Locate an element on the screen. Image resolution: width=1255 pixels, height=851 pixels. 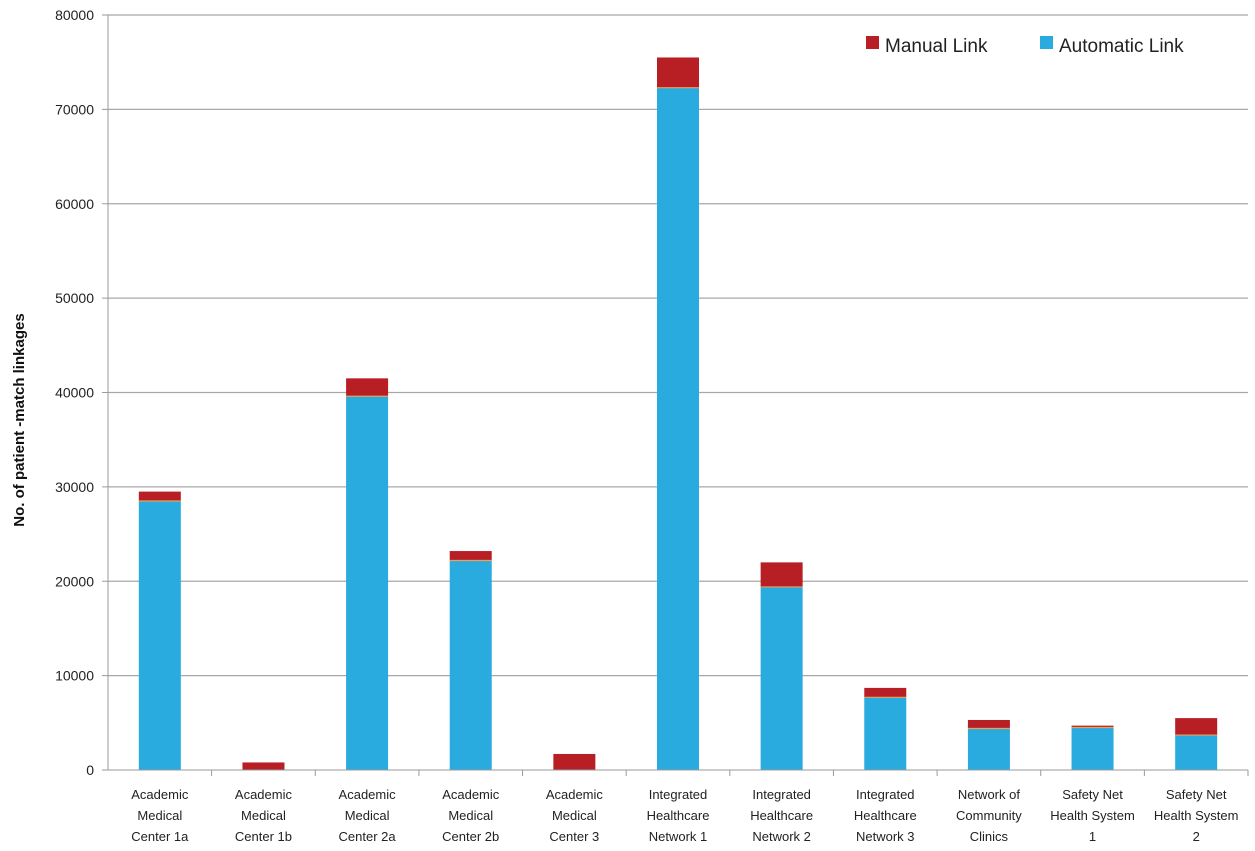
x-category-label: Safety Net Health System 1 is located at coordinates (1092, 815).